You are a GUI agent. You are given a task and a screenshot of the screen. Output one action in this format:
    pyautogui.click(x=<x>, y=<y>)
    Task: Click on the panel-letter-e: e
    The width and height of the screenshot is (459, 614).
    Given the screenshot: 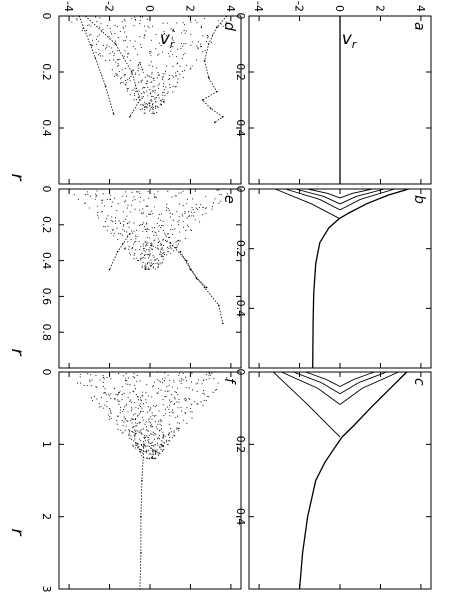 What is the action you would take?
    pyautogui.click(x=229, y=199)
    